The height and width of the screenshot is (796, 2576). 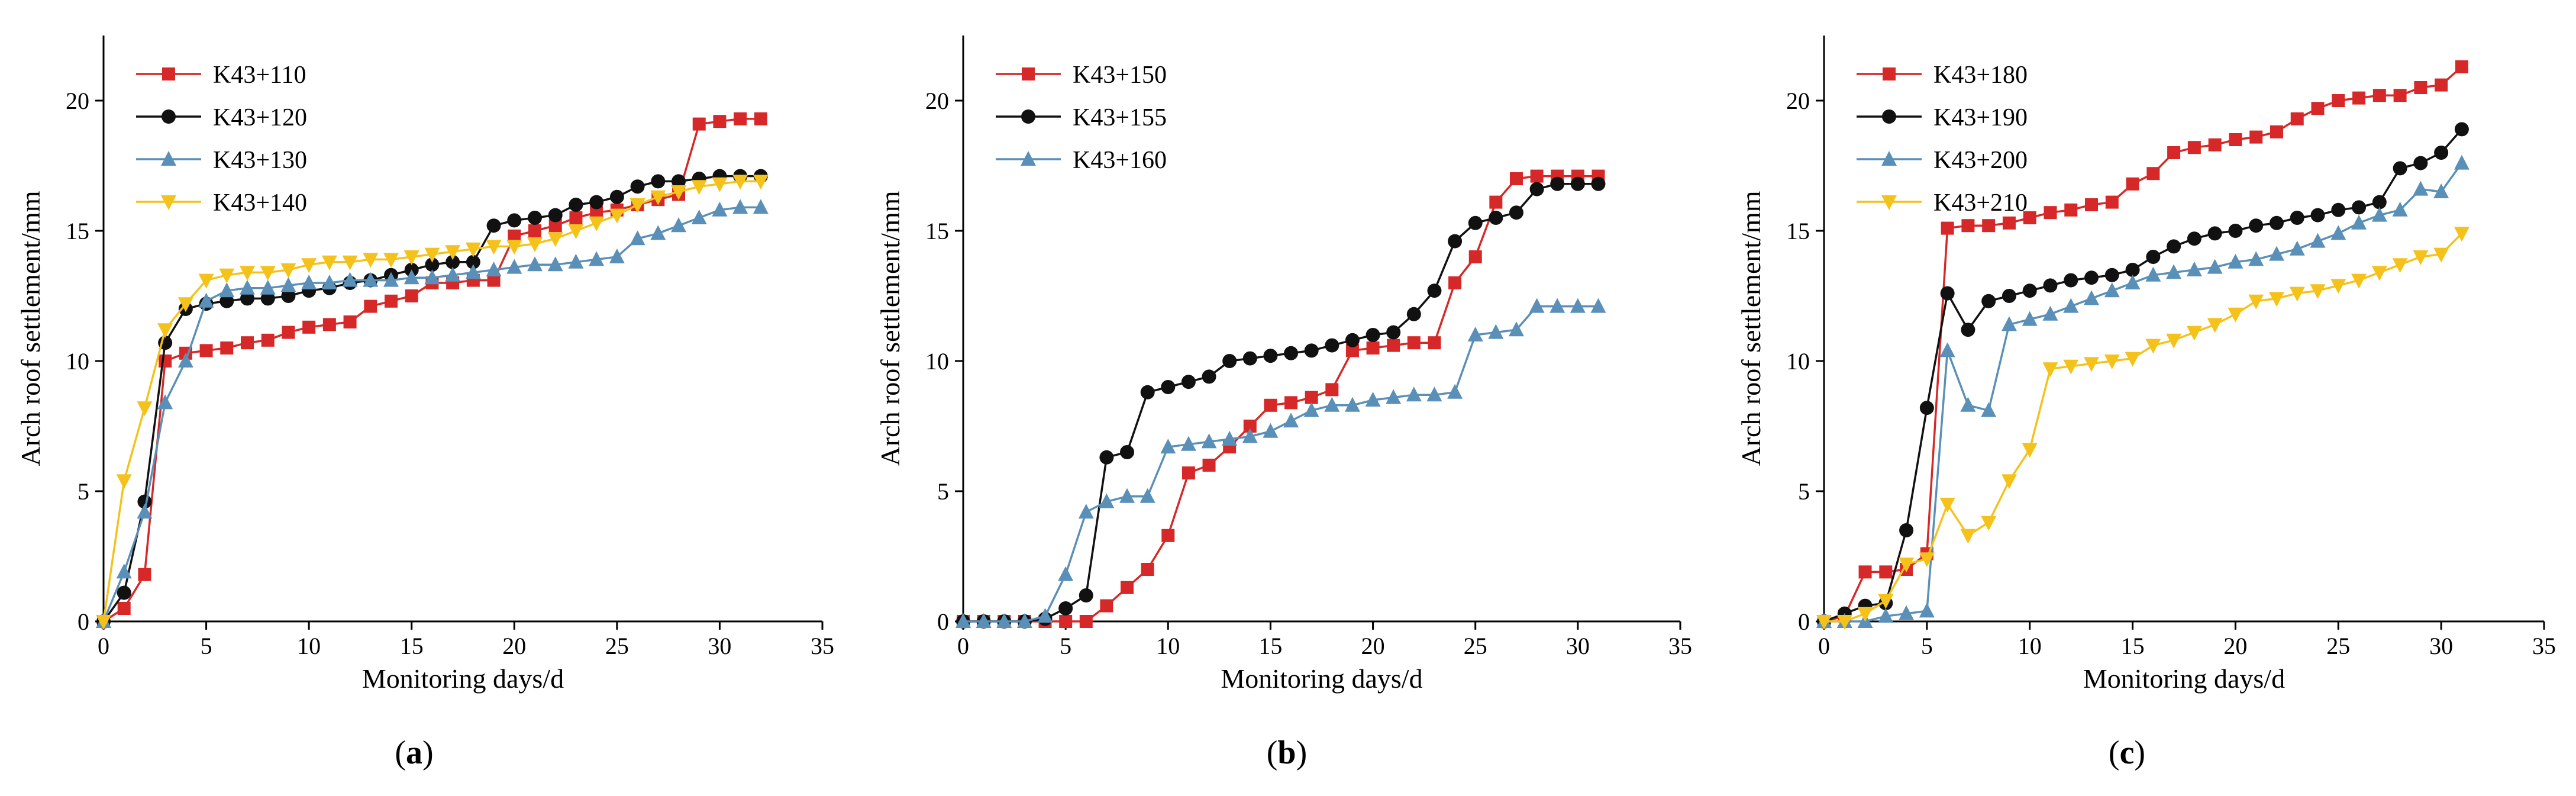 I want to click on y-tick-label: 5, so click(x=83, y=491).